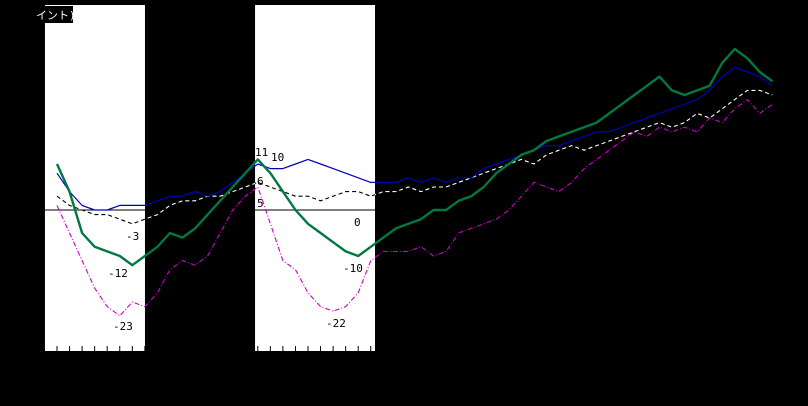 The image size is (808, 406). Describe the element at coordinates (353, 268) in the screenshot. I see `annotation-label: -10` at that location.